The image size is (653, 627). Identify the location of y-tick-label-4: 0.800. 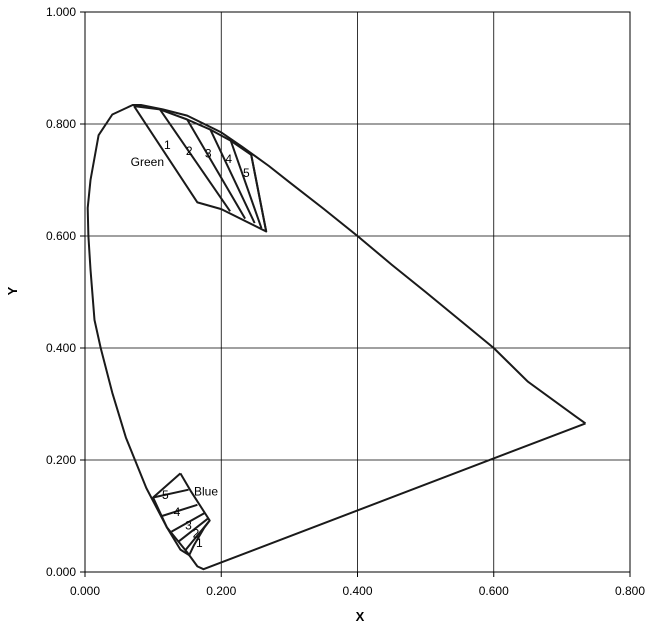
(61, 124).